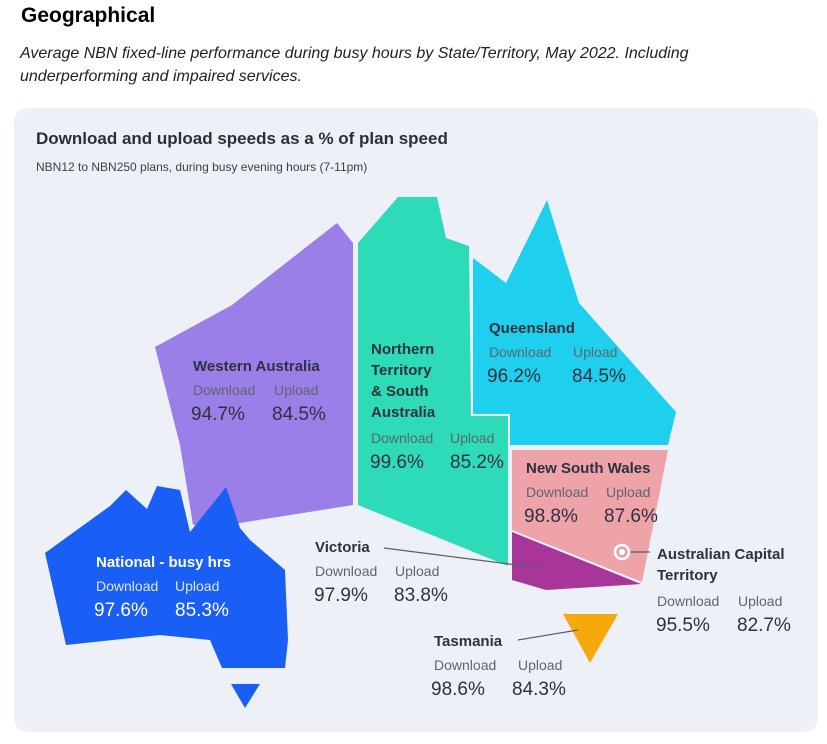  I want to click on victoria-leader-line, so click(462, 558).